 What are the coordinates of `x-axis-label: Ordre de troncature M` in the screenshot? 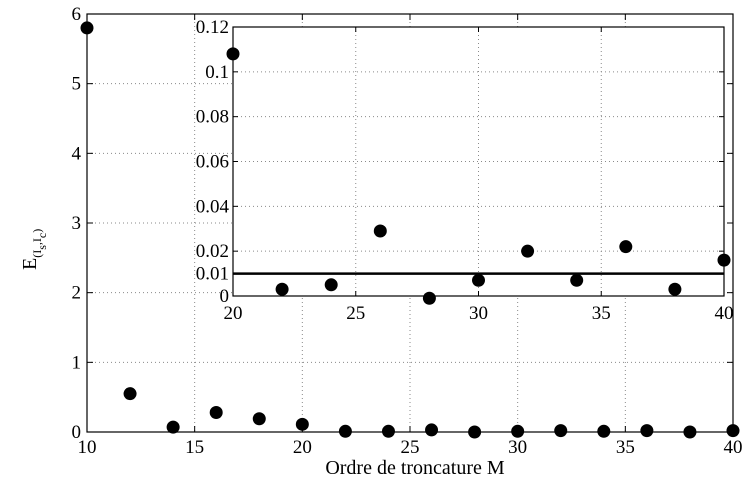 It's located at (415, 468).